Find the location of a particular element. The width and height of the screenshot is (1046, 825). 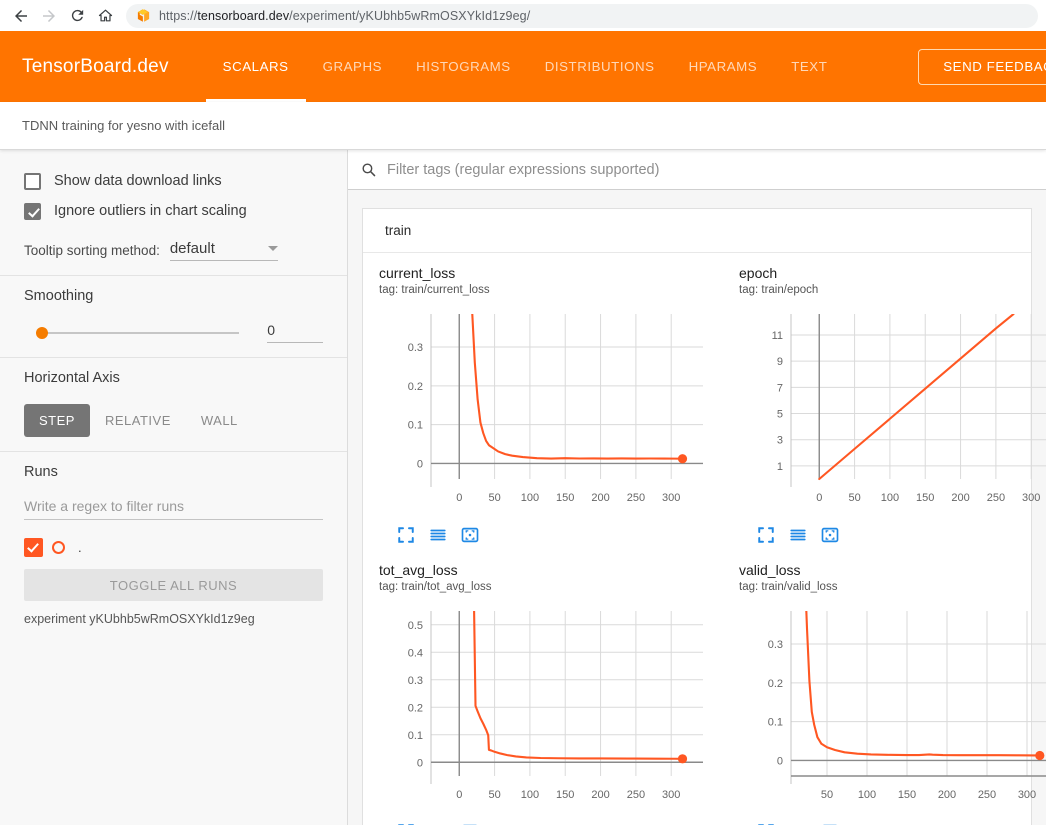

chart-title: tot_avg_loss is located at coordinates (418, 569).